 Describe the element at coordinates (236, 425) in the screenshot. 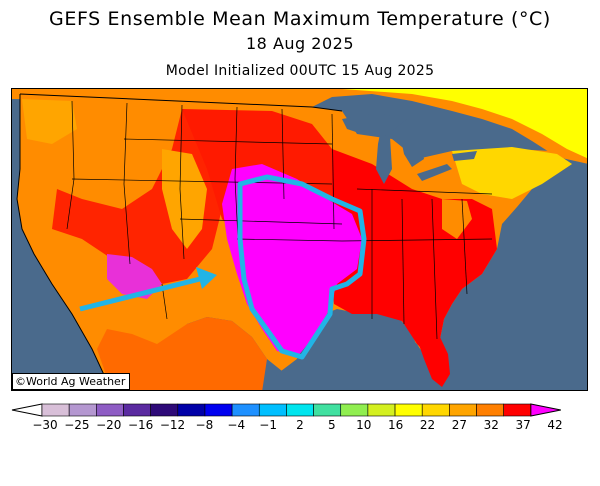

I see `legend-tick-label: −4` at that location.